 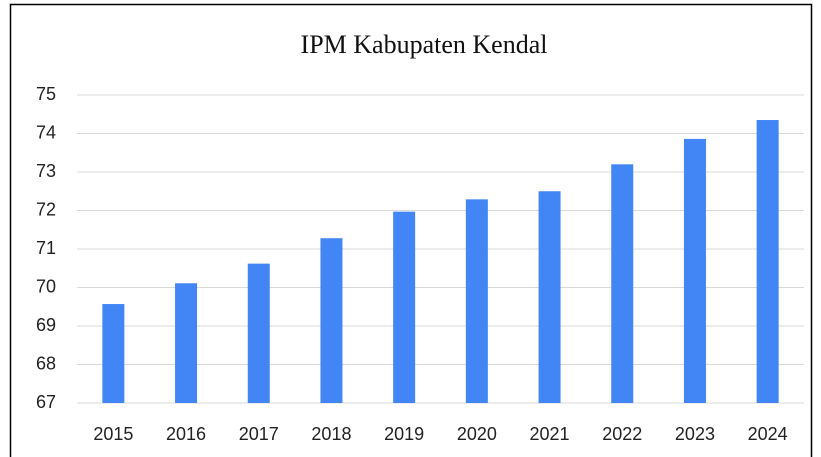 What do you see at coordinates (46, 94) in the screenshot?
I see `y-tick-label: 75` at bounding box center [46, 94].